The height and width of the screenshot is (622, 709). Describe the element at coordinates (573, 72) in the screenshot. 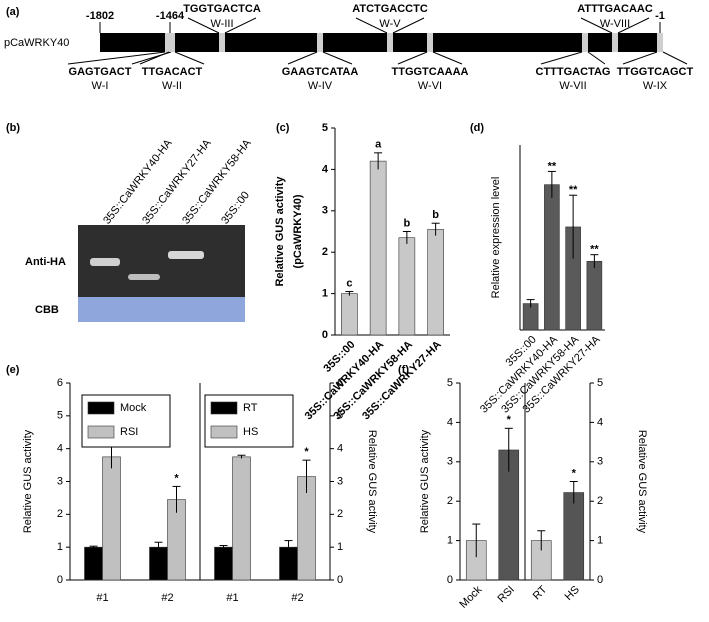

I see `element-seq: CTTTGACTAG` at that location.